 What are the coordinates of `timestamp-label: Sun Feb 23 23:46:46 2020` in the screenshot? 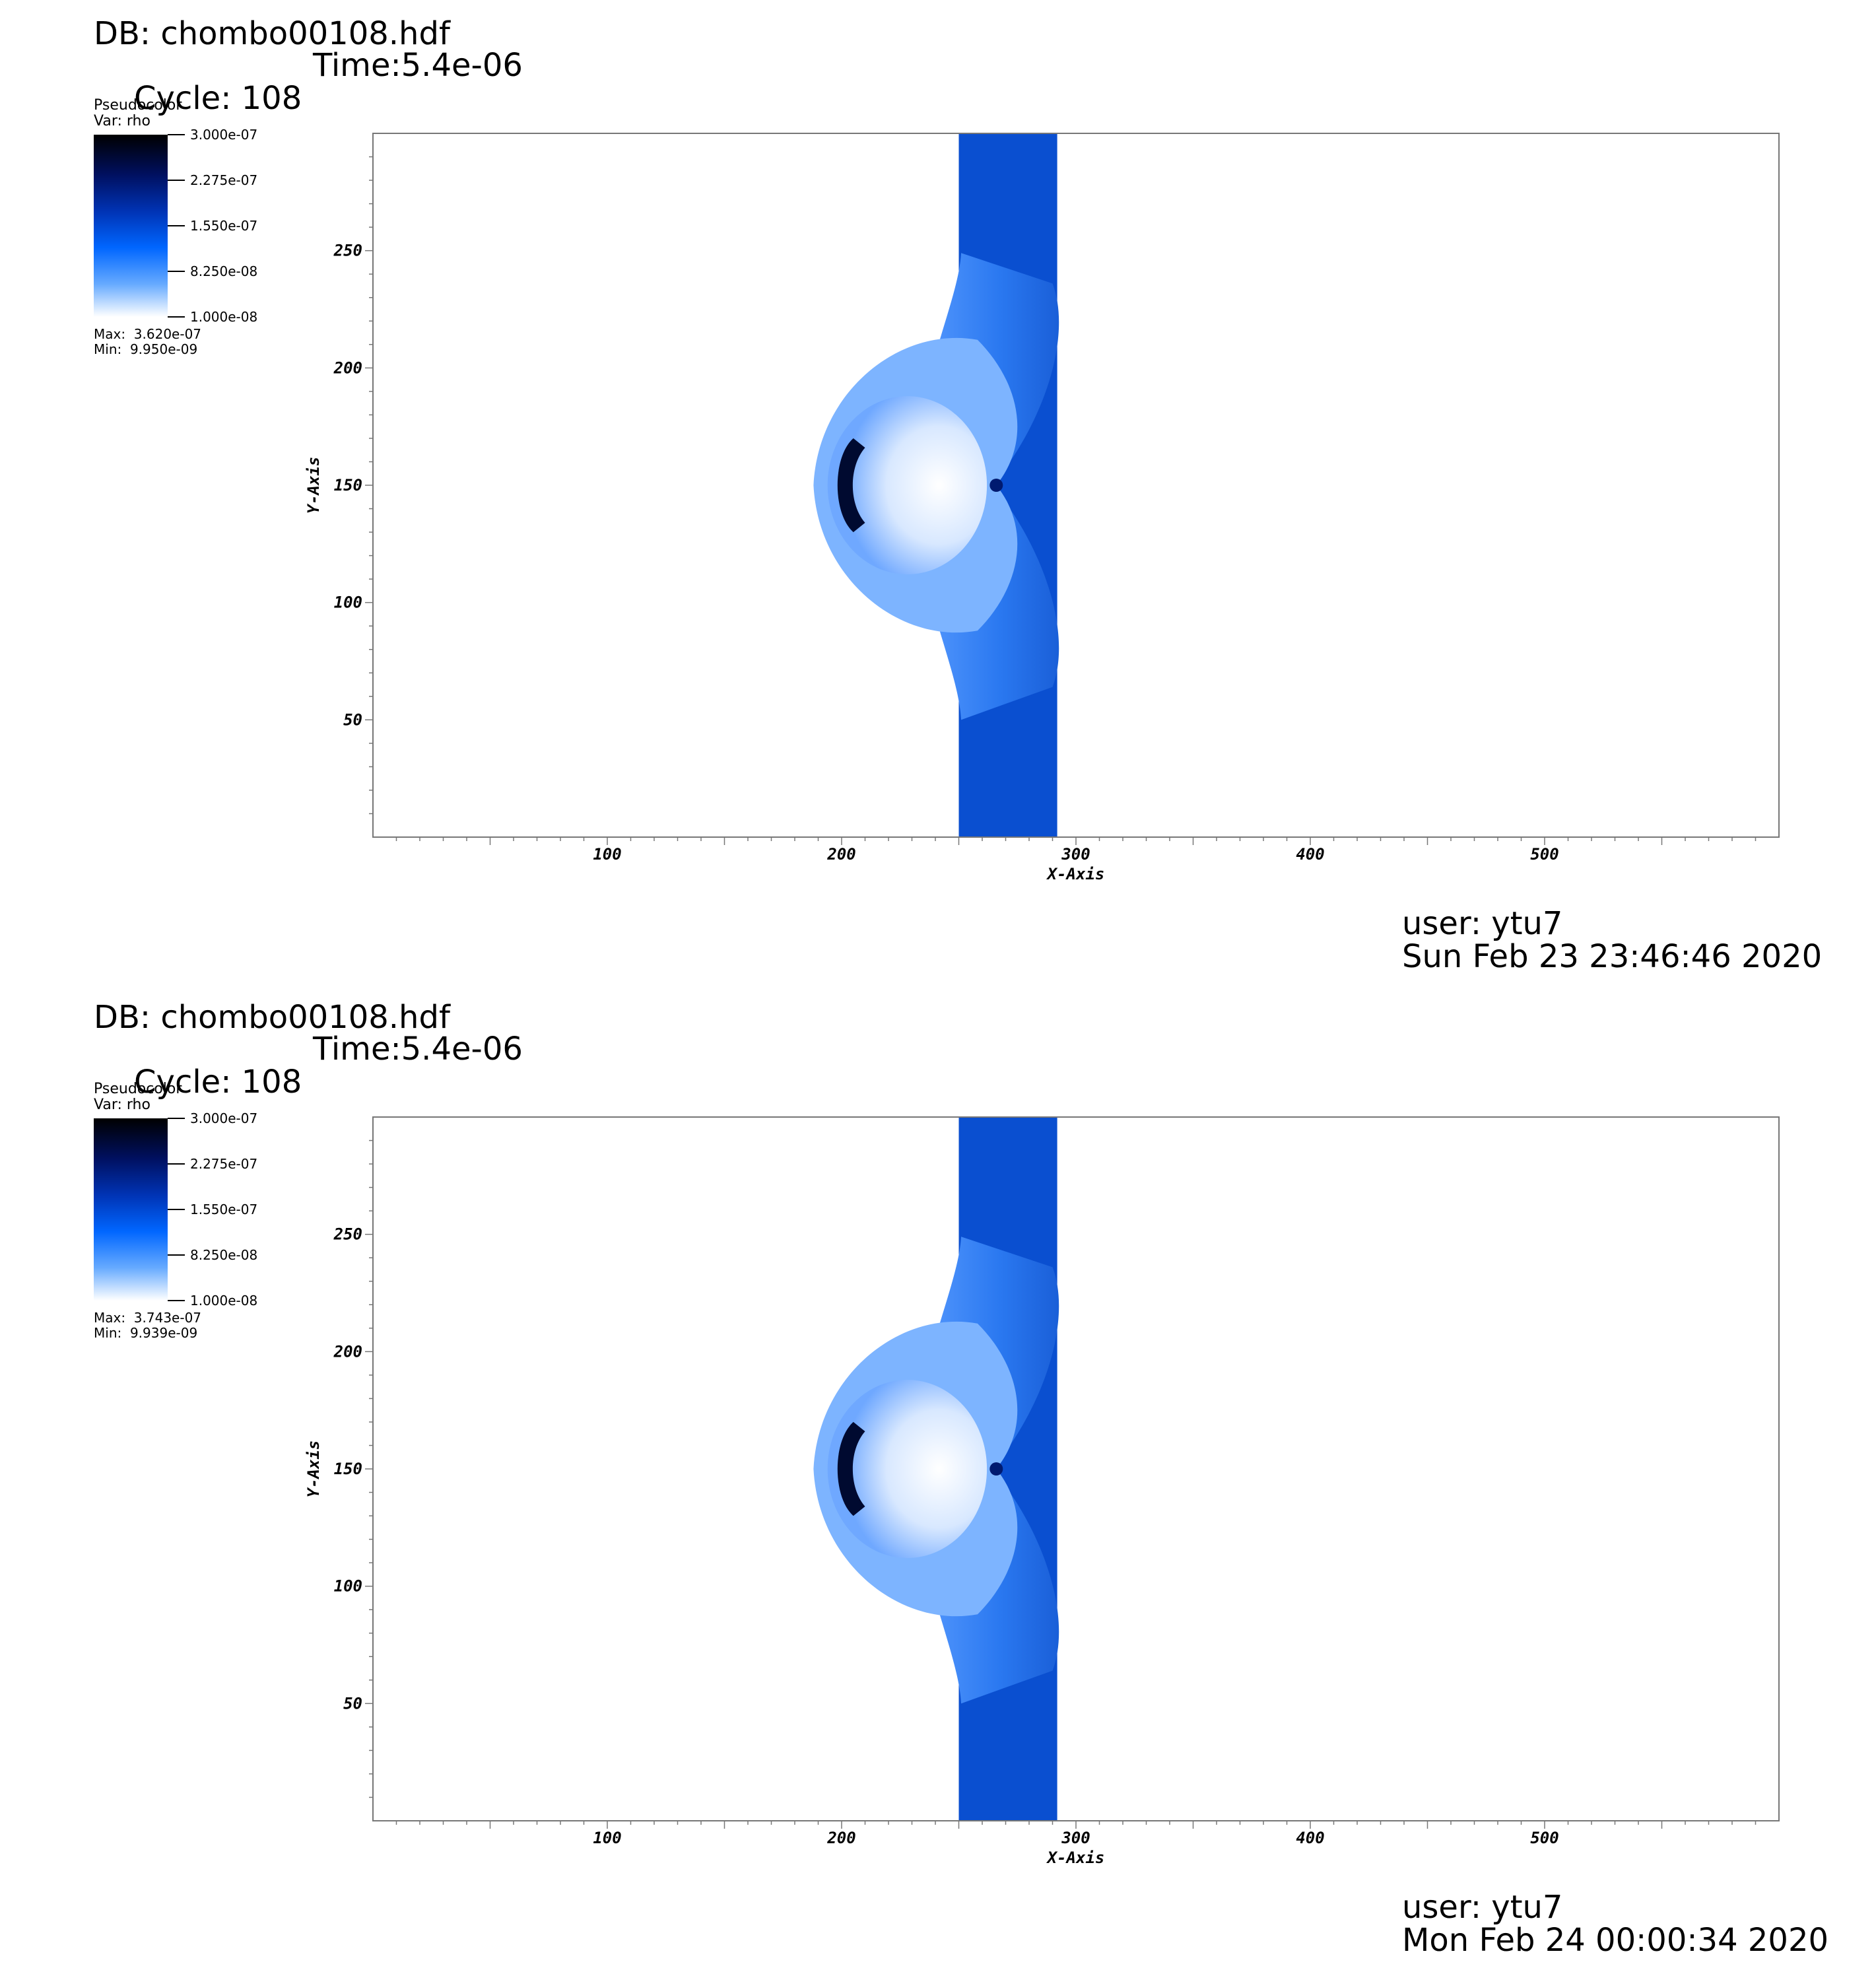 It's located at (1612, 957).